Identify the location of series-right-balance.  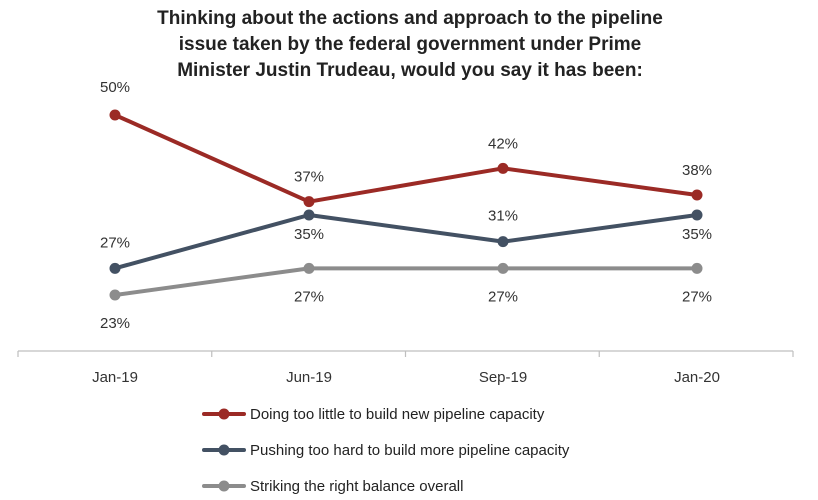
(406, 281).